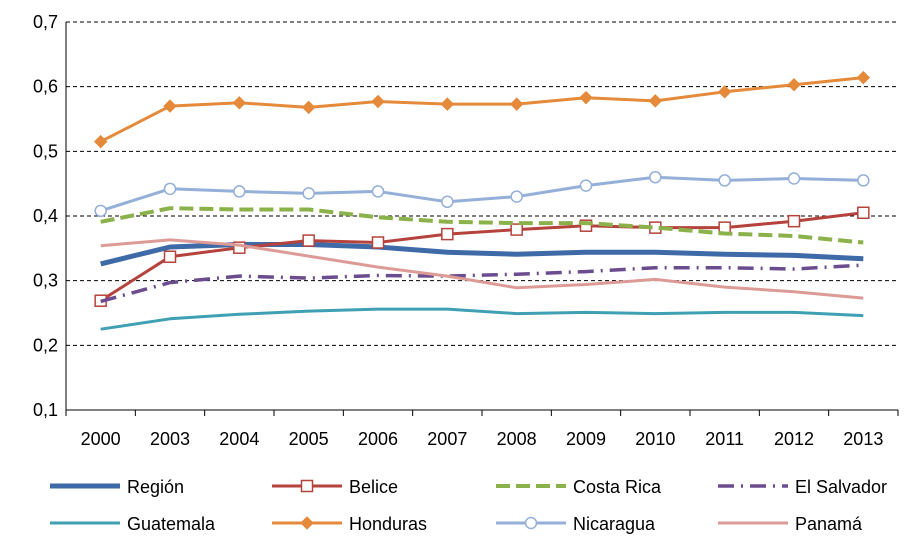 The image size is (915, 538). Describe the element at coordinates (170, 439) in the screenshot. I see `x-tick-label: 2003` at that location.